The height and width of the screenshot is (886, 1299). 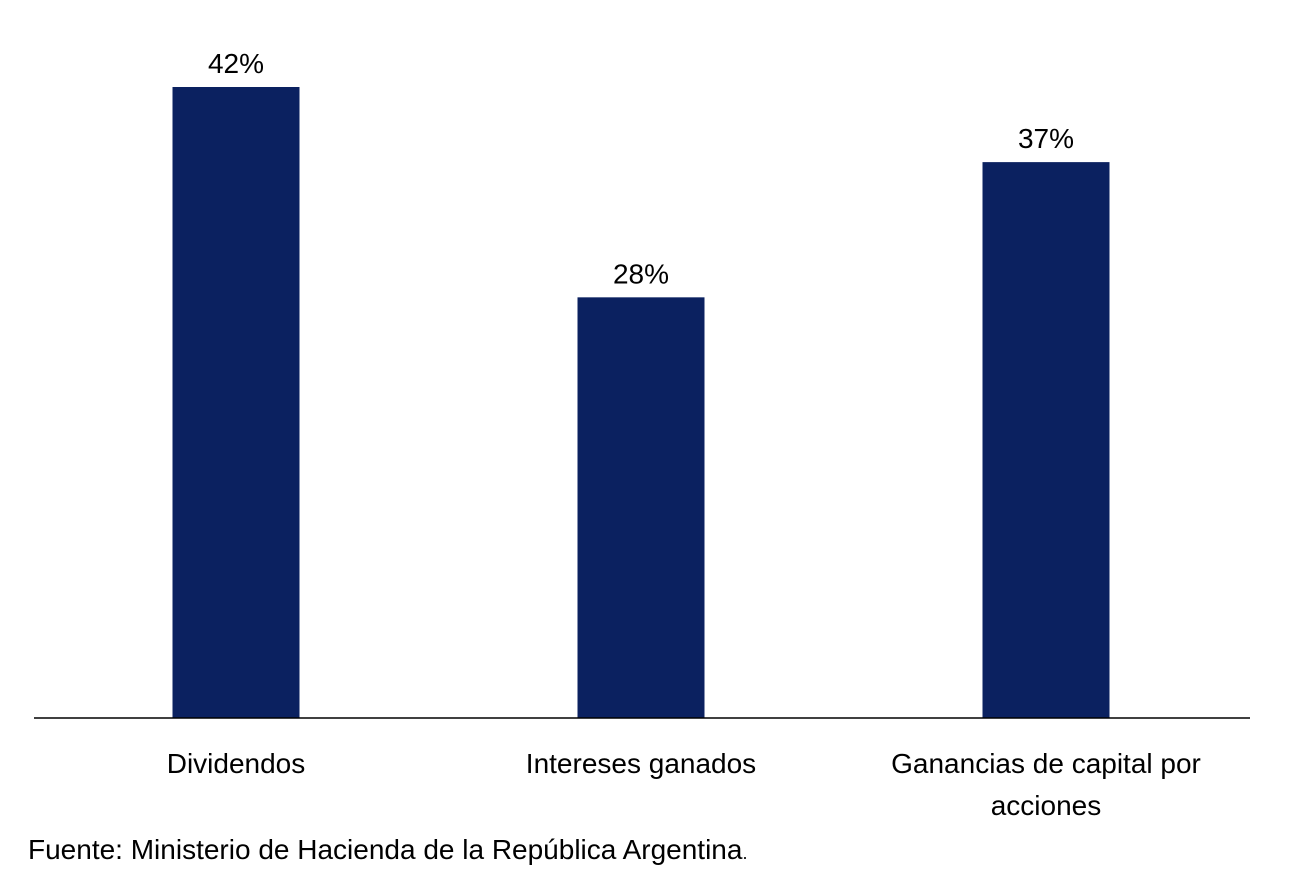 What do you see at coordinates (1046, 138) in the screenshot?
I see `data-label-3: 37%` at bounding box center [1046, 138].